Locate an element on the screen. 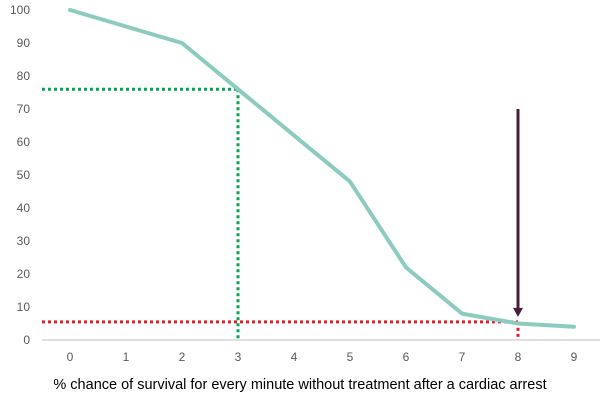 Image resolution: width=600 pixels, height=401 pixels. x-tick-label: 8 is located at coordinates (518, 357).